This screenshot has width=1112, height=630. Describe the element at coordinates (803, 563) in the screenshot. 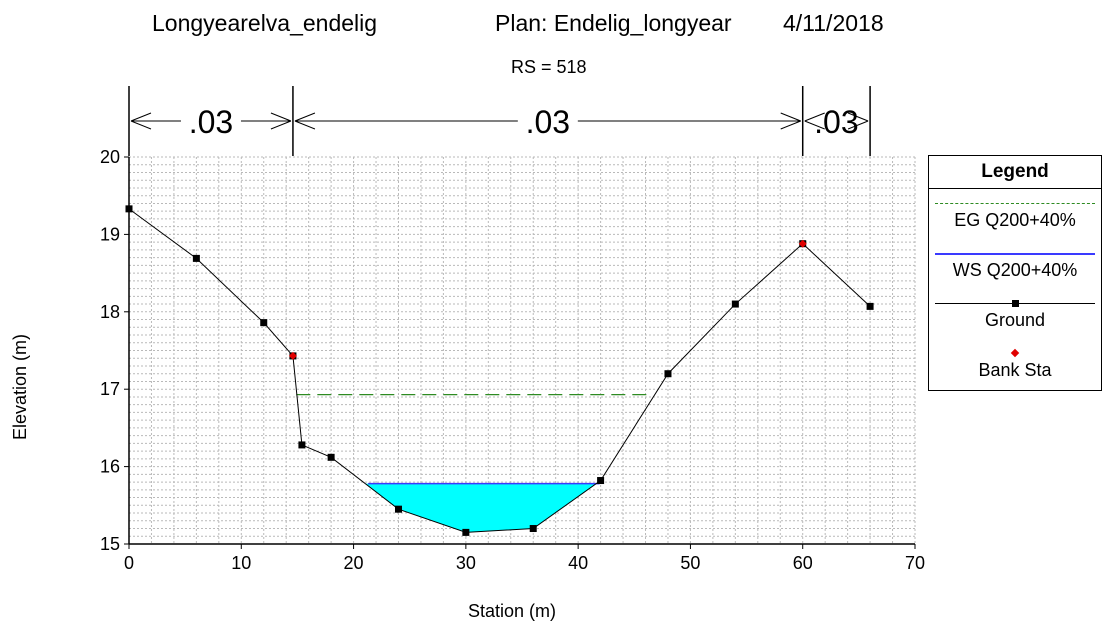

I see `x-tick-label: 60` at that location.